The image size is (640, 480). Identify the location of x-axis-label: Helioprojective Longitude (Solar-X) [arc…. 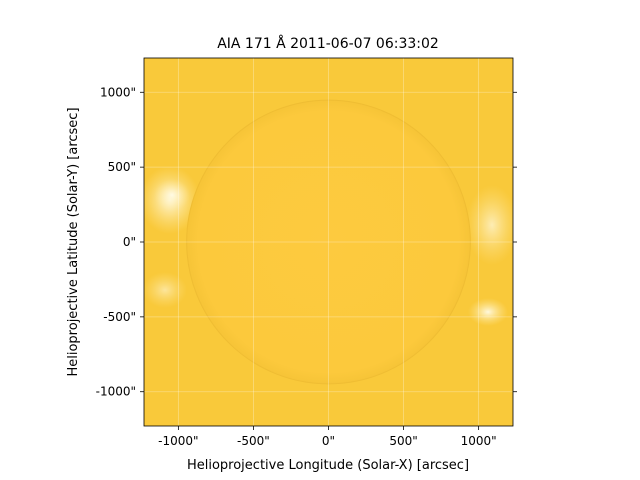
(328, 465).